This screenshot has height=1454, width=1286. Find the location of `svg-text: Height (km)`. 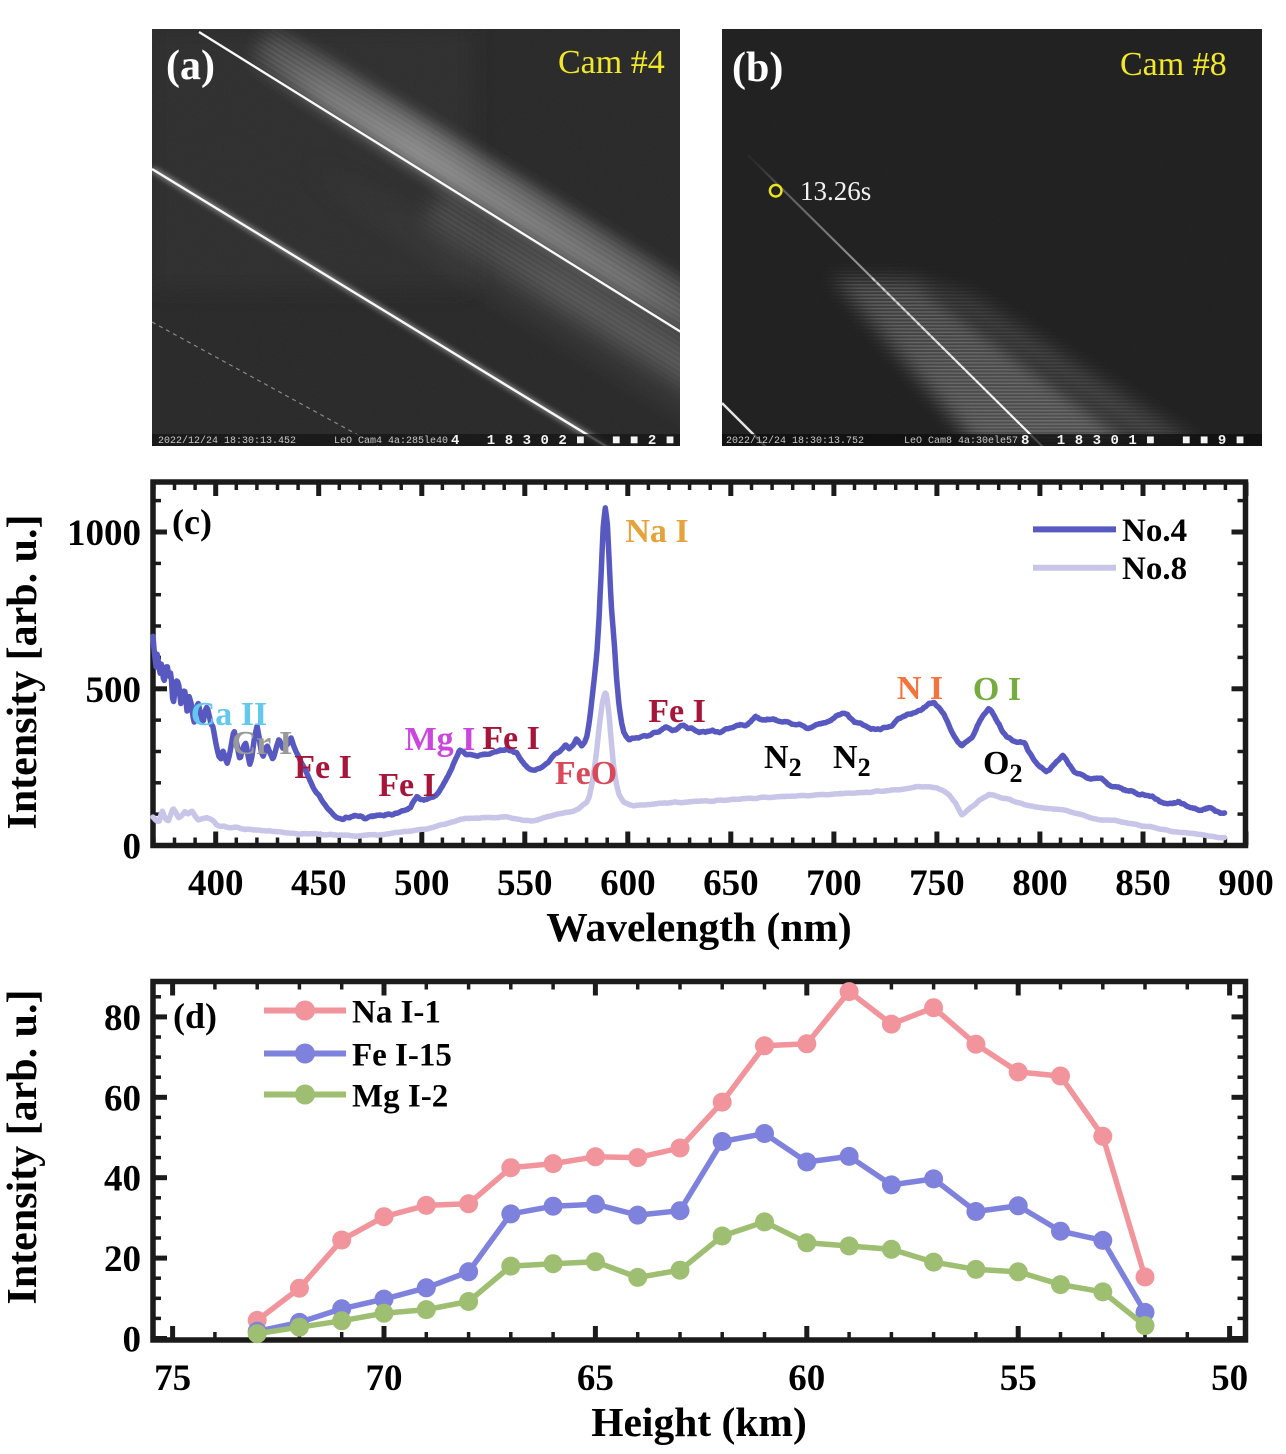

svg-text: Height (km) is located at coordinates (699, 1422).